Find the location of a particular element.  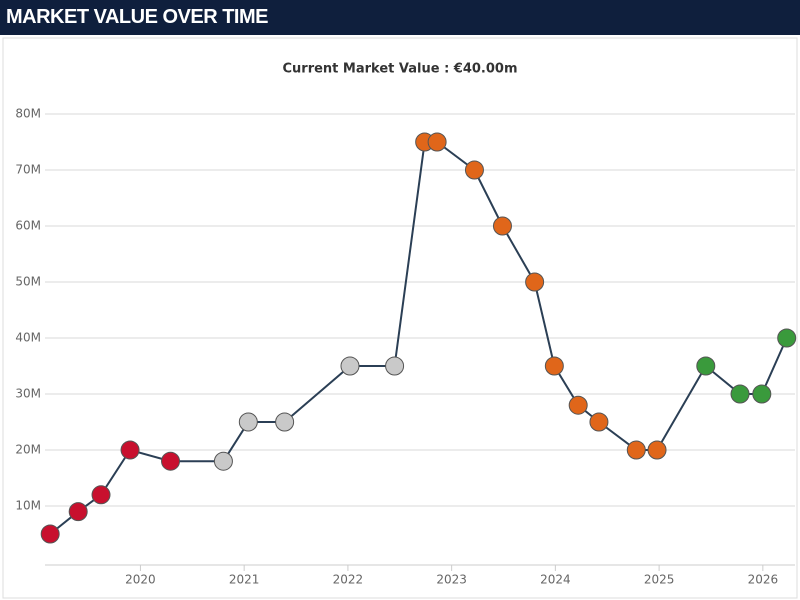

y-tick-label: 40M is located at coordinates (28, 338).